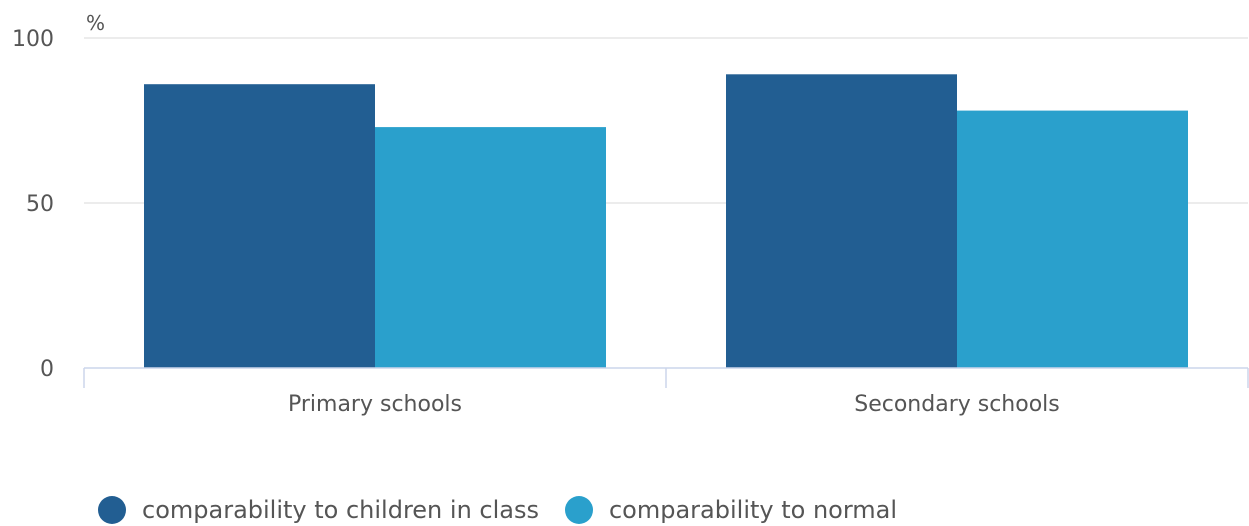 The width and height of the screenshot is (1249, 526). I want to click on legend-label: comparability to normal, so click(753, 510).